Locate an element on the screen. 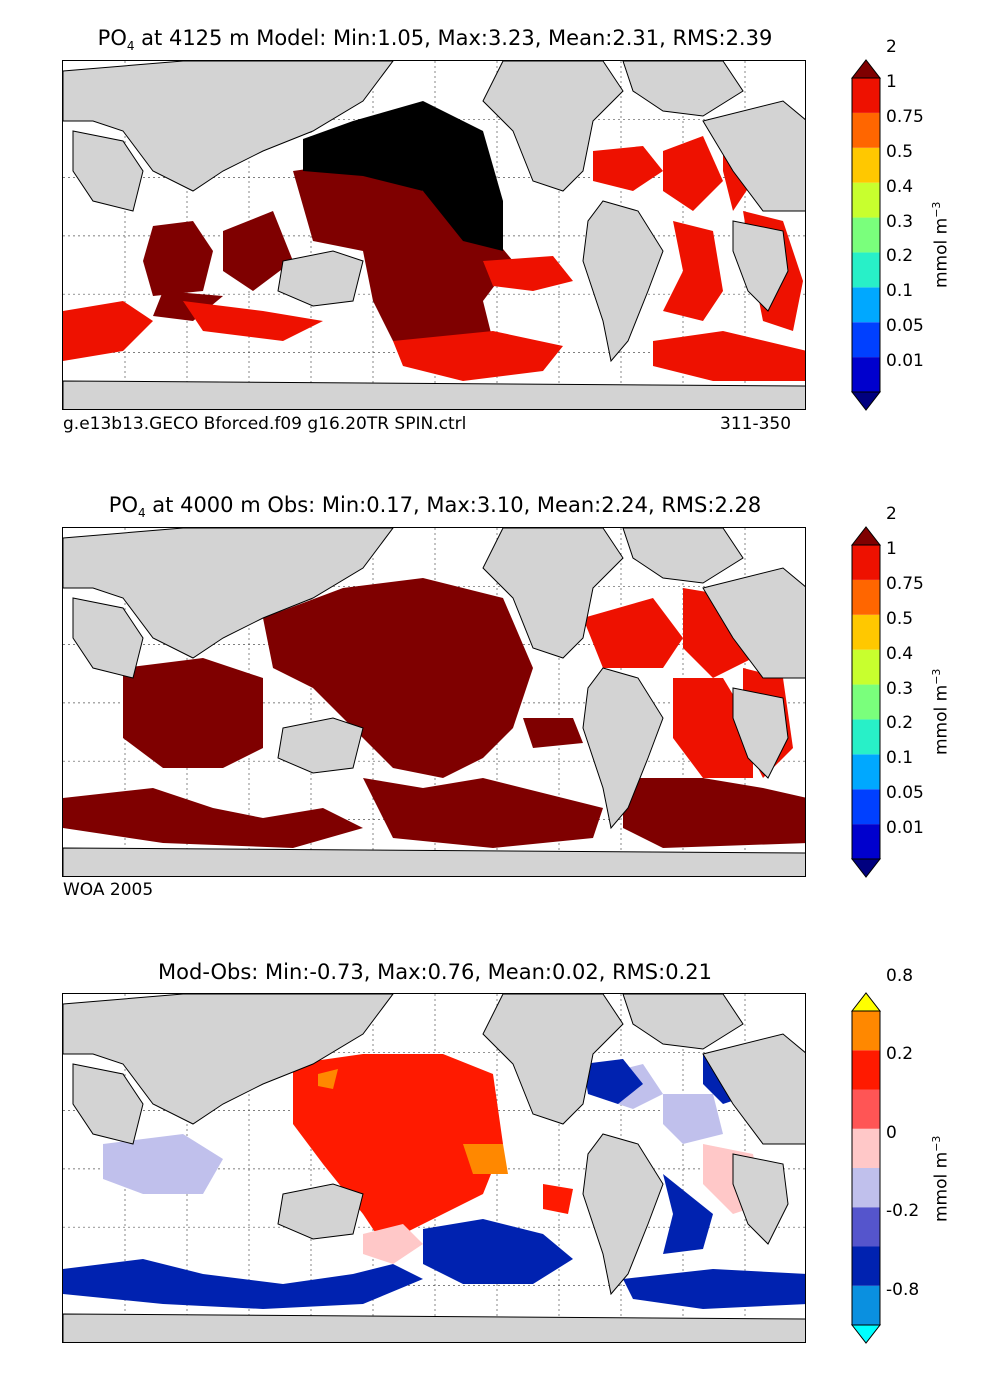 The width and height of the screenshot is (995, 1374). colorbar-obs is located at coordinates (866, 702).